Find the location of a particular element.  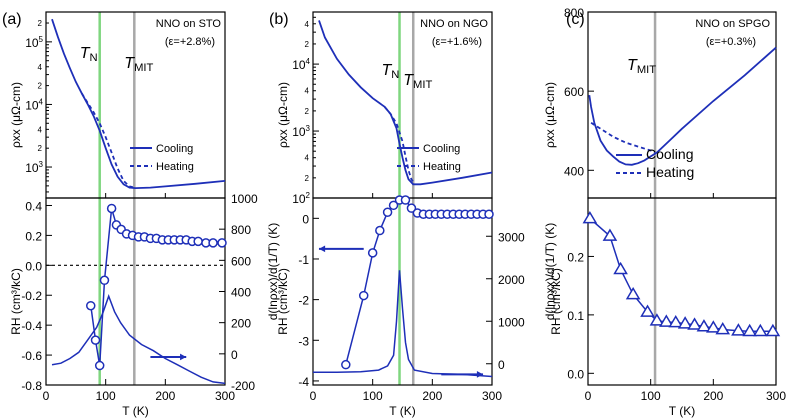

top-ytick-label: 10³ is located at coordinates (34, 167).